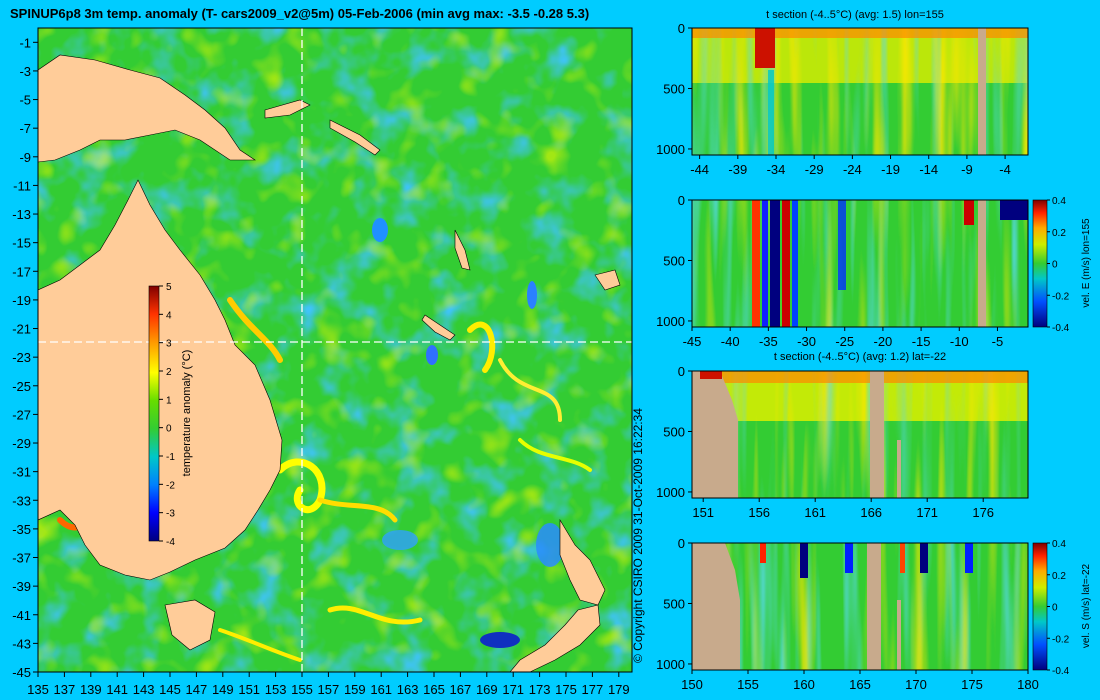 This screenshot has height=700, width=1100. What do you see at coordinates (21, 357) in the screenshot?
I see `y-tick-label: -23` at bounding box center [21, 357].